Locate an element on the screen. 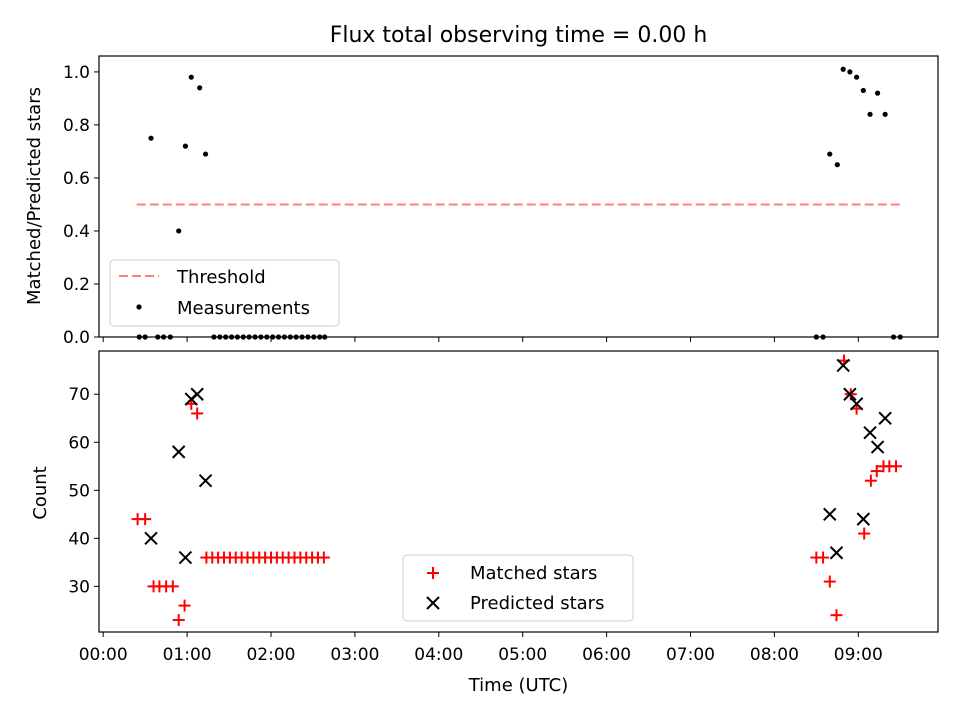 The image size is (960, 720). x-tick-label: 03:00 is located at coordinates (354, 655).